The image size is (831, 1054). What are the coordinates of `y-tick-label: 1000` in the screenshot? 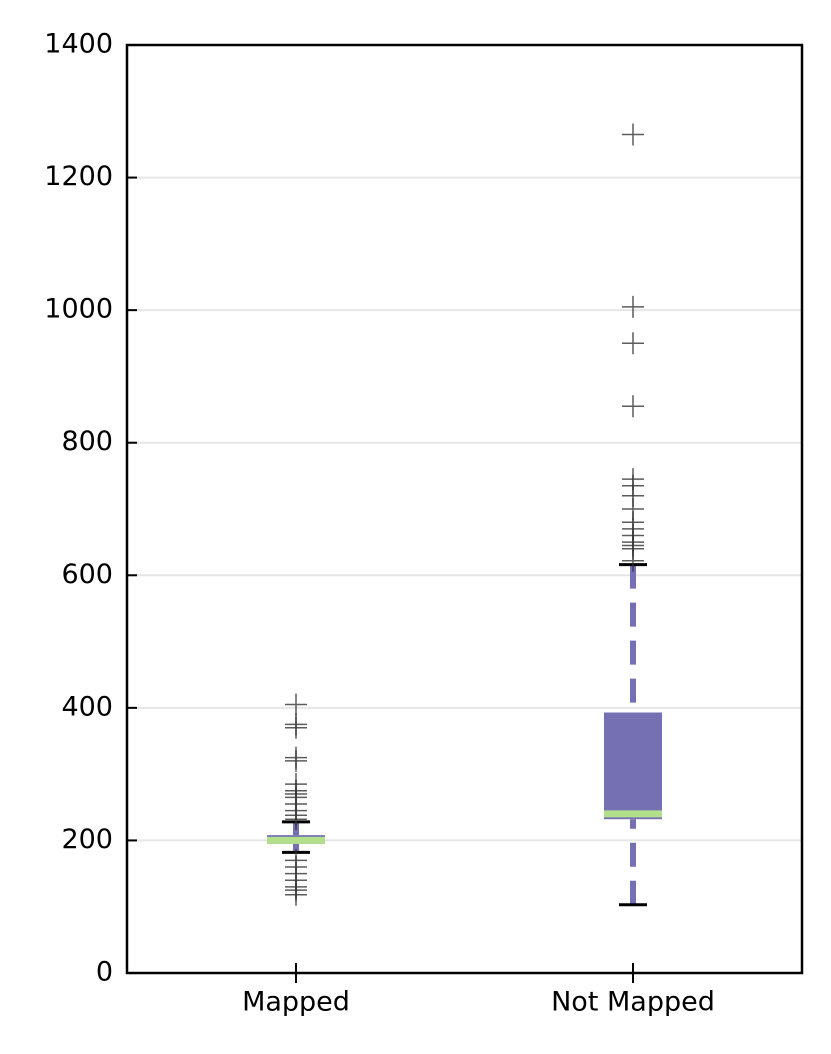 It's located at (78, 309).